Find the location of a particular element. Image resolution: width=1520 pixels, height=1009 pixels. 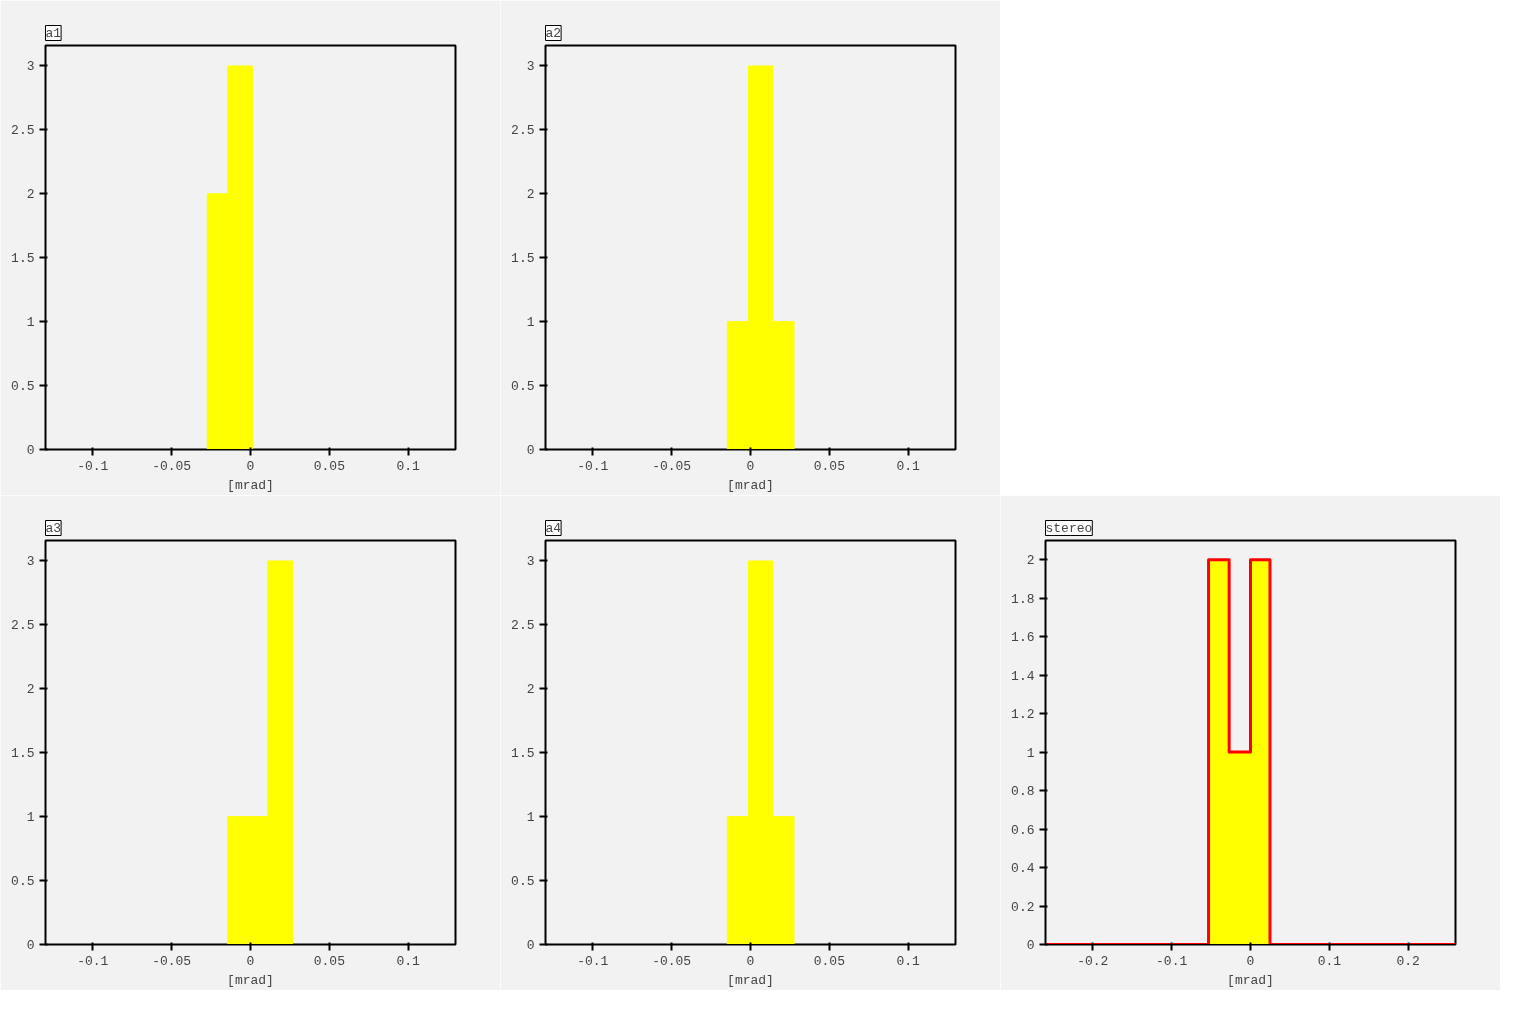

chart-title: a4 is located at coordinates (553, 528).